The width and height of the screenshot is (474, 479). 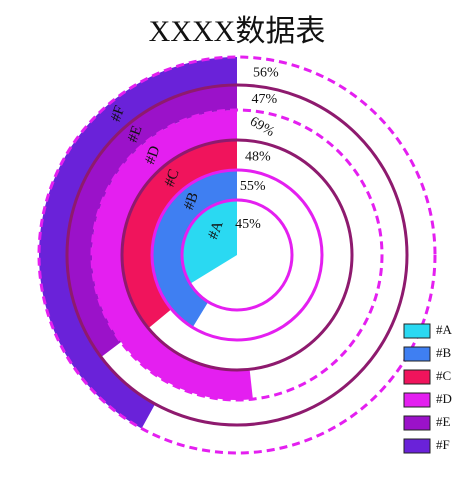 I want to click on legend-label: #D, so click(x=444, y=398).